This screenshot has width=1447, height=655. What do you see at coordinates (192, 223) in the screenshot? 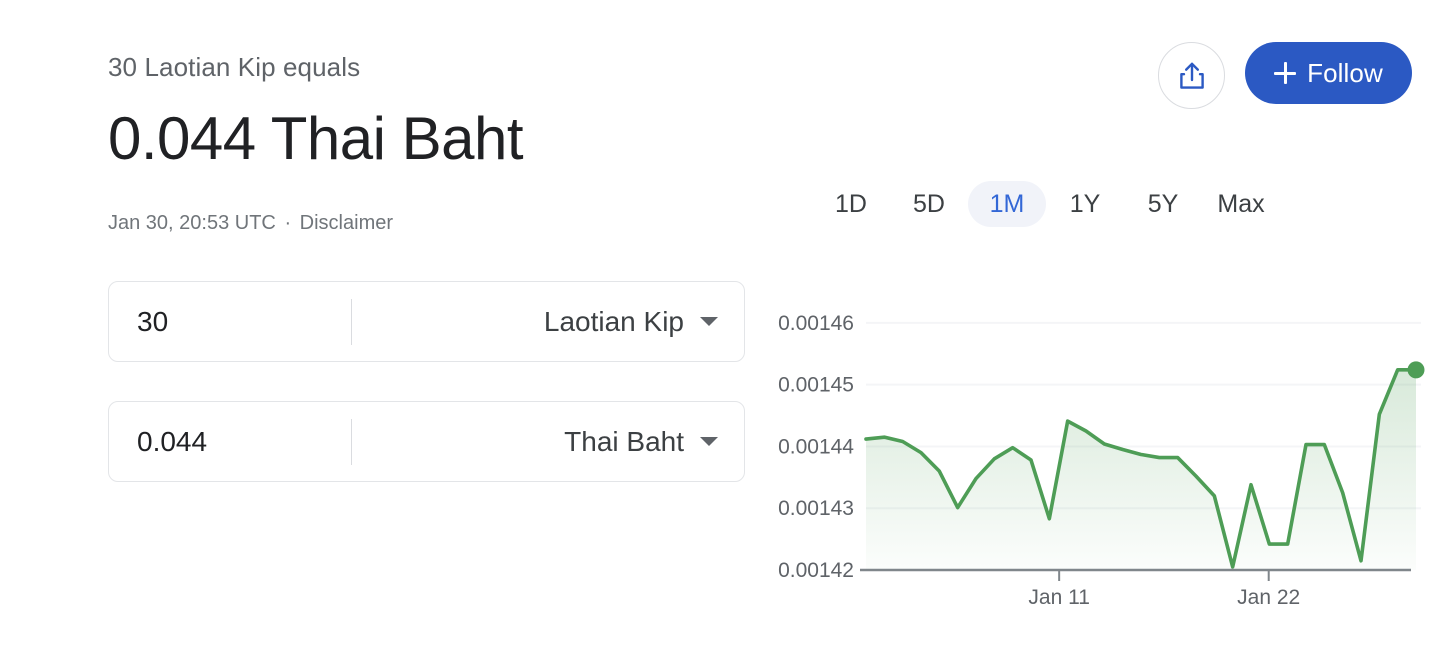
I see `timestamp: Jan 30, 20:53 UTC` at bounding box center [192, 223].